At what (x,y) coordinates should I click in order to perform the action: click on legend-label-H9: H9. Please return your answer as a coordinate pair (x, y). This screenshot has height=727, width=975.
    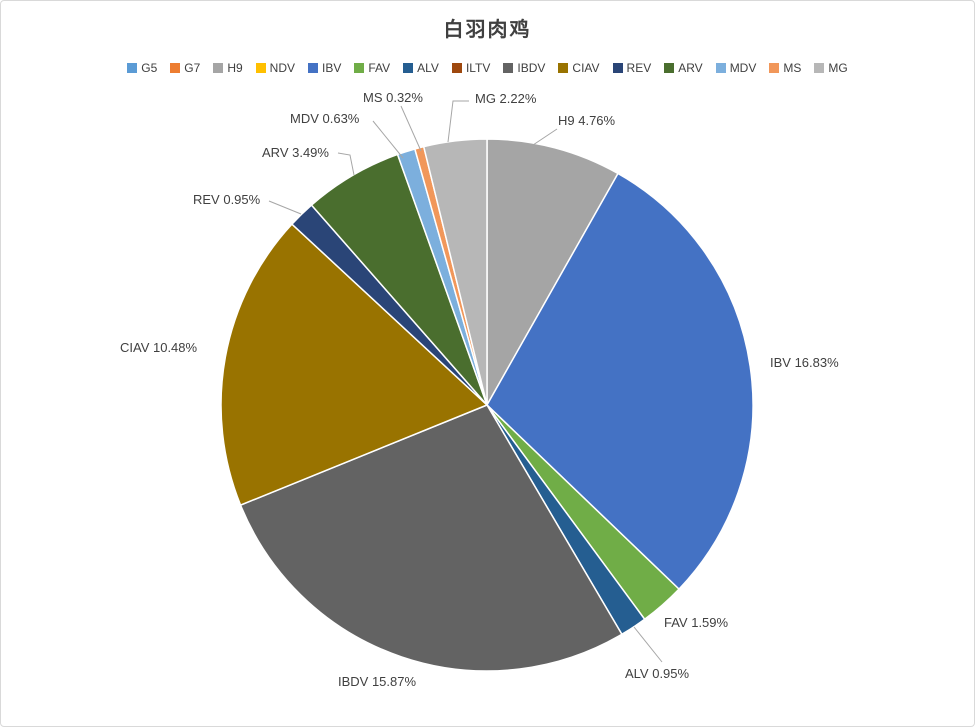
    Looking at the image, I should click on (235, 68).